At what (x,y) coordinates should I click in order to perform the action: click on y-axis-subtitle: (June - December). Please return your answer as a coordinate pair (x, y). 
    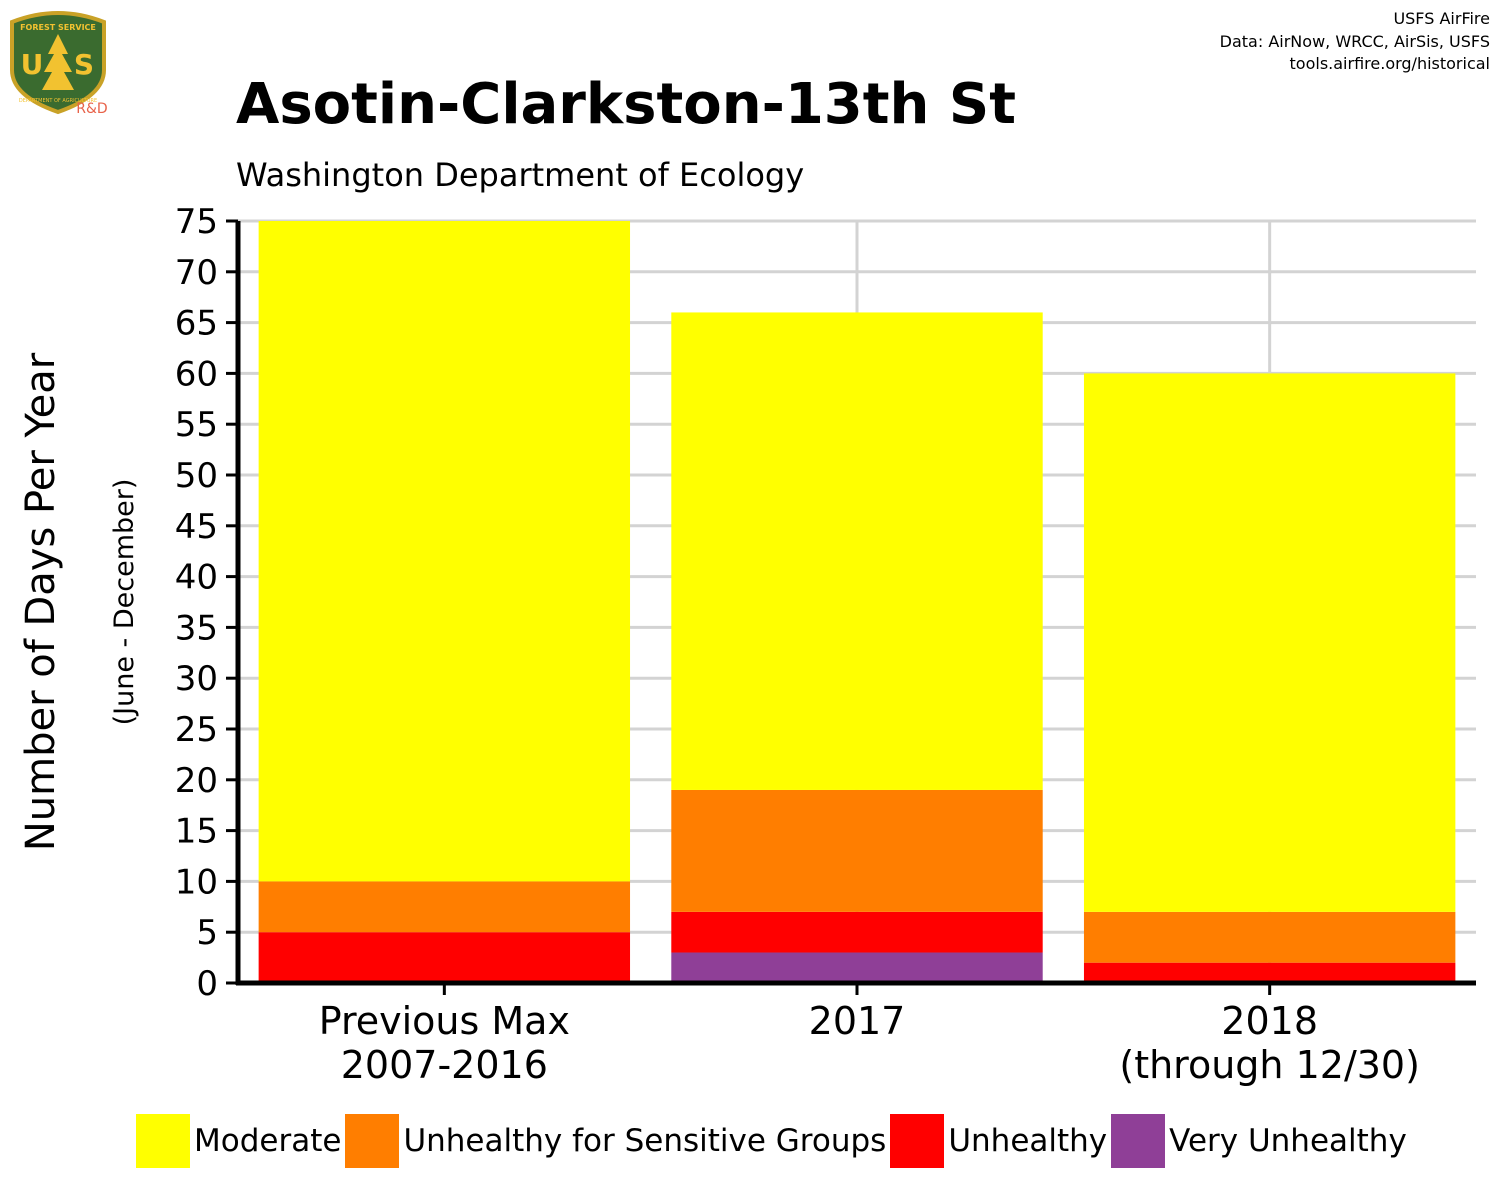
    Looking at the image, I should click on (124, 602).